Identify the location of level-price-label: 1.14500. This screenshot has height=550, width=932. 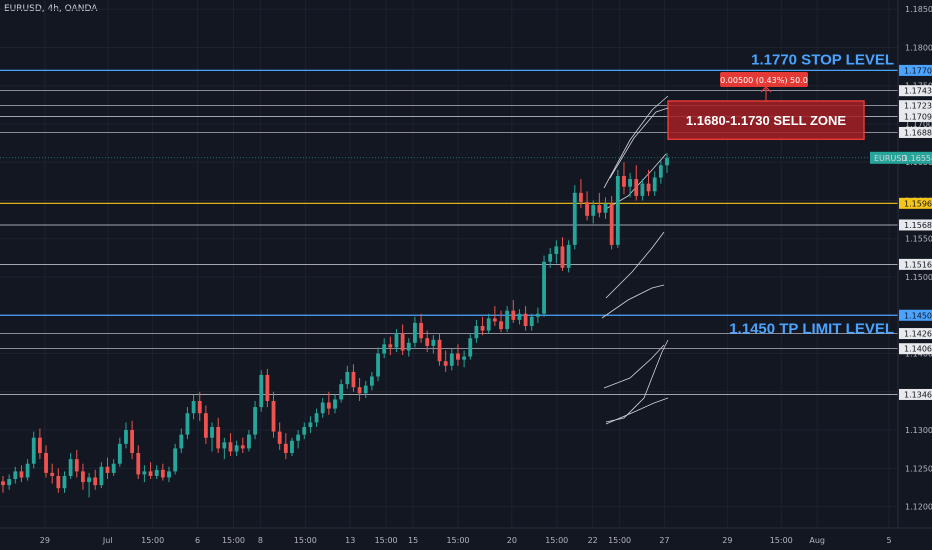
(918, 315).